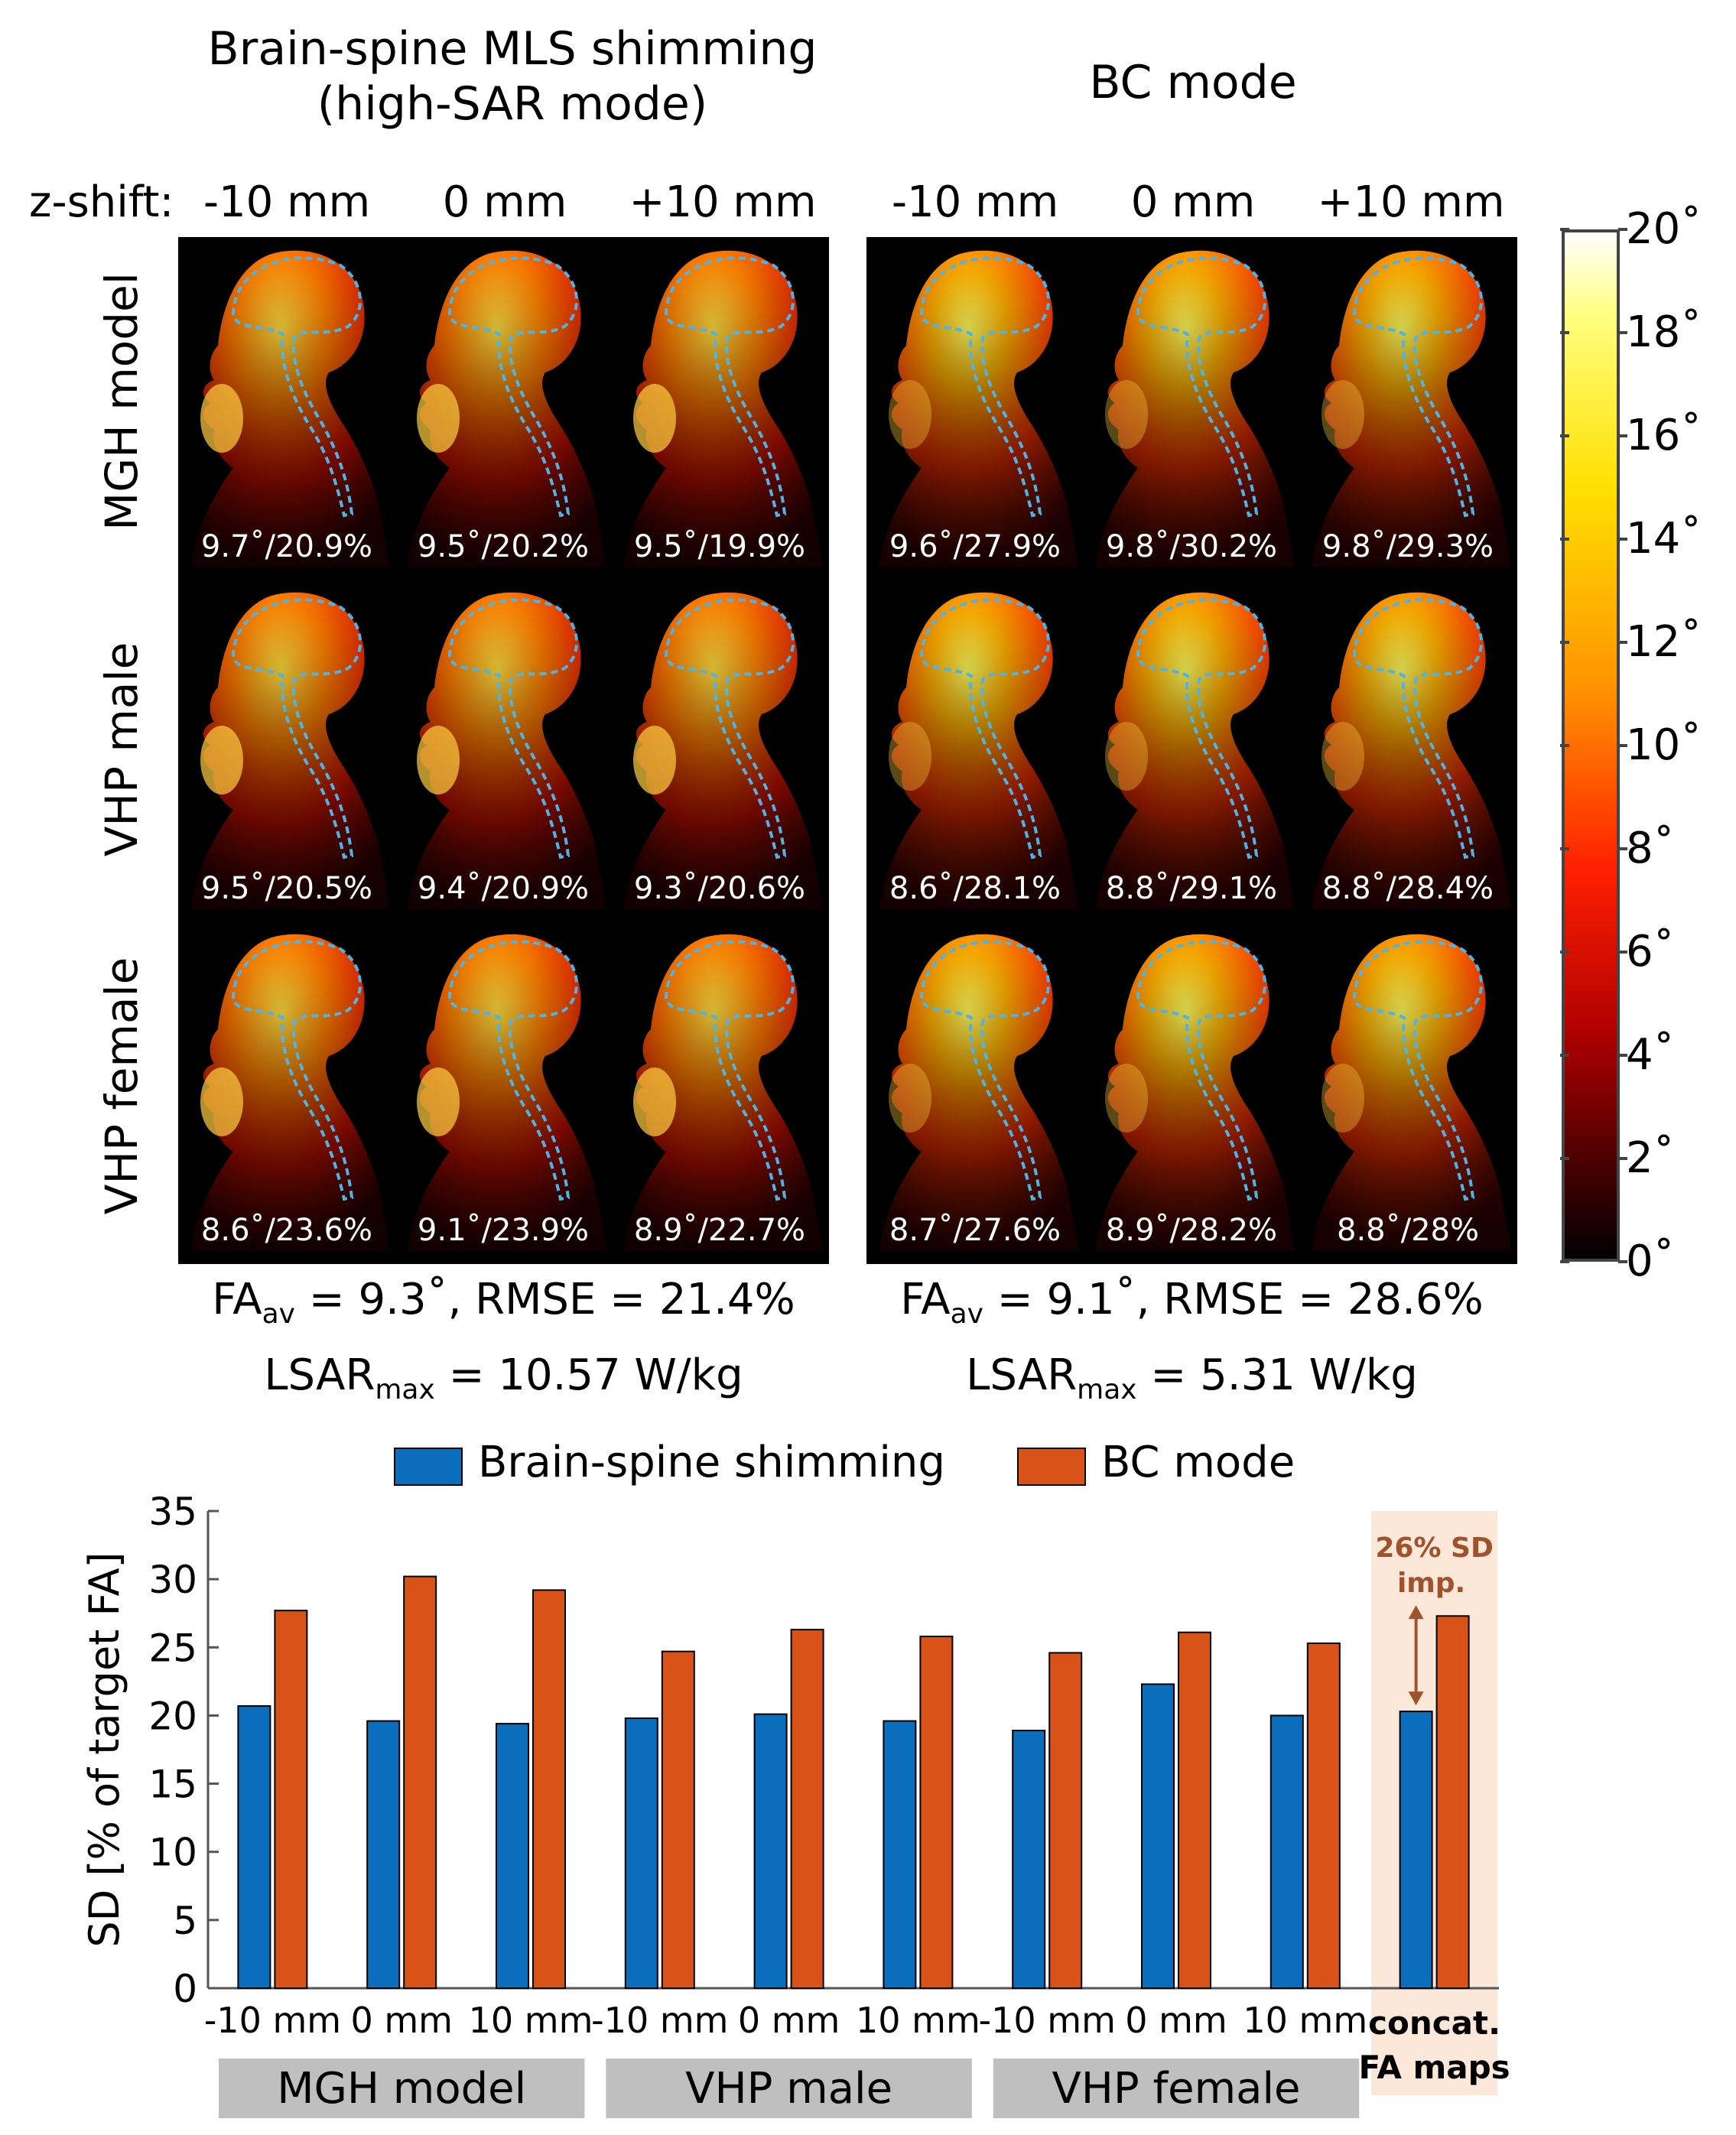 Image resolution: width=1736 pixels, height=2135 pixels. What do you see at coordinates (1191, 546) in the screenshot?
I see `fa-rmse-metric: 9.8˚/30.2%` at bounding box center [1191, 546].